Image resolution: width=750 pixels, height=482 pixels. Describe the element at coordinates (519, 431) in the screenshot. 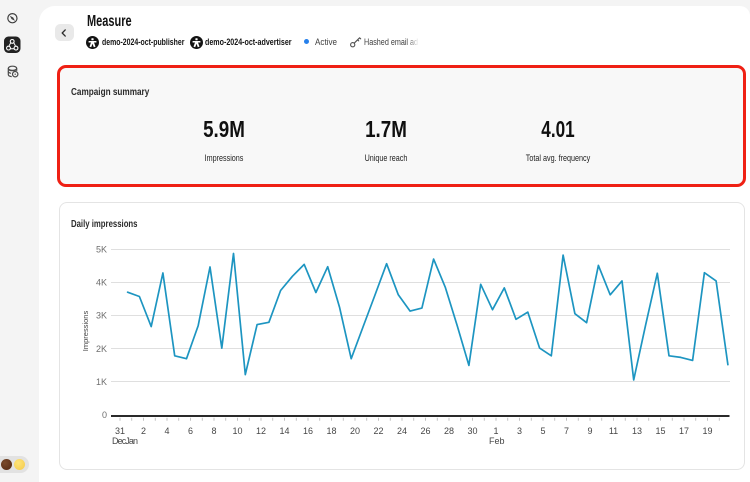

I see `svg-text: 3` at that location.